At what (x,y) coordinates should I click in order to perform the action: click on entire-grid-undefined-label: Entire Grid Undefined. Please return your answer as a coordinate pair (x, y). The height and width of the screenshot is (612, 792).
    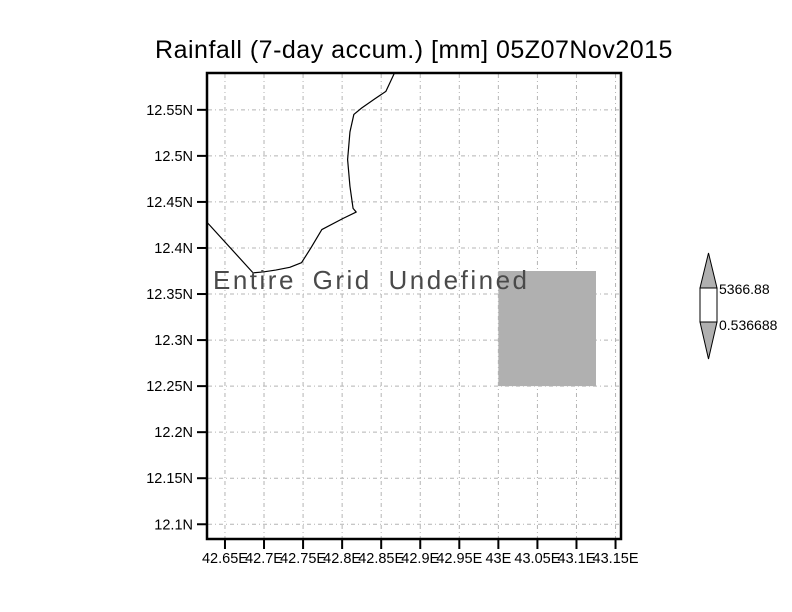
    Looking at the image, I should click on (371, 280).